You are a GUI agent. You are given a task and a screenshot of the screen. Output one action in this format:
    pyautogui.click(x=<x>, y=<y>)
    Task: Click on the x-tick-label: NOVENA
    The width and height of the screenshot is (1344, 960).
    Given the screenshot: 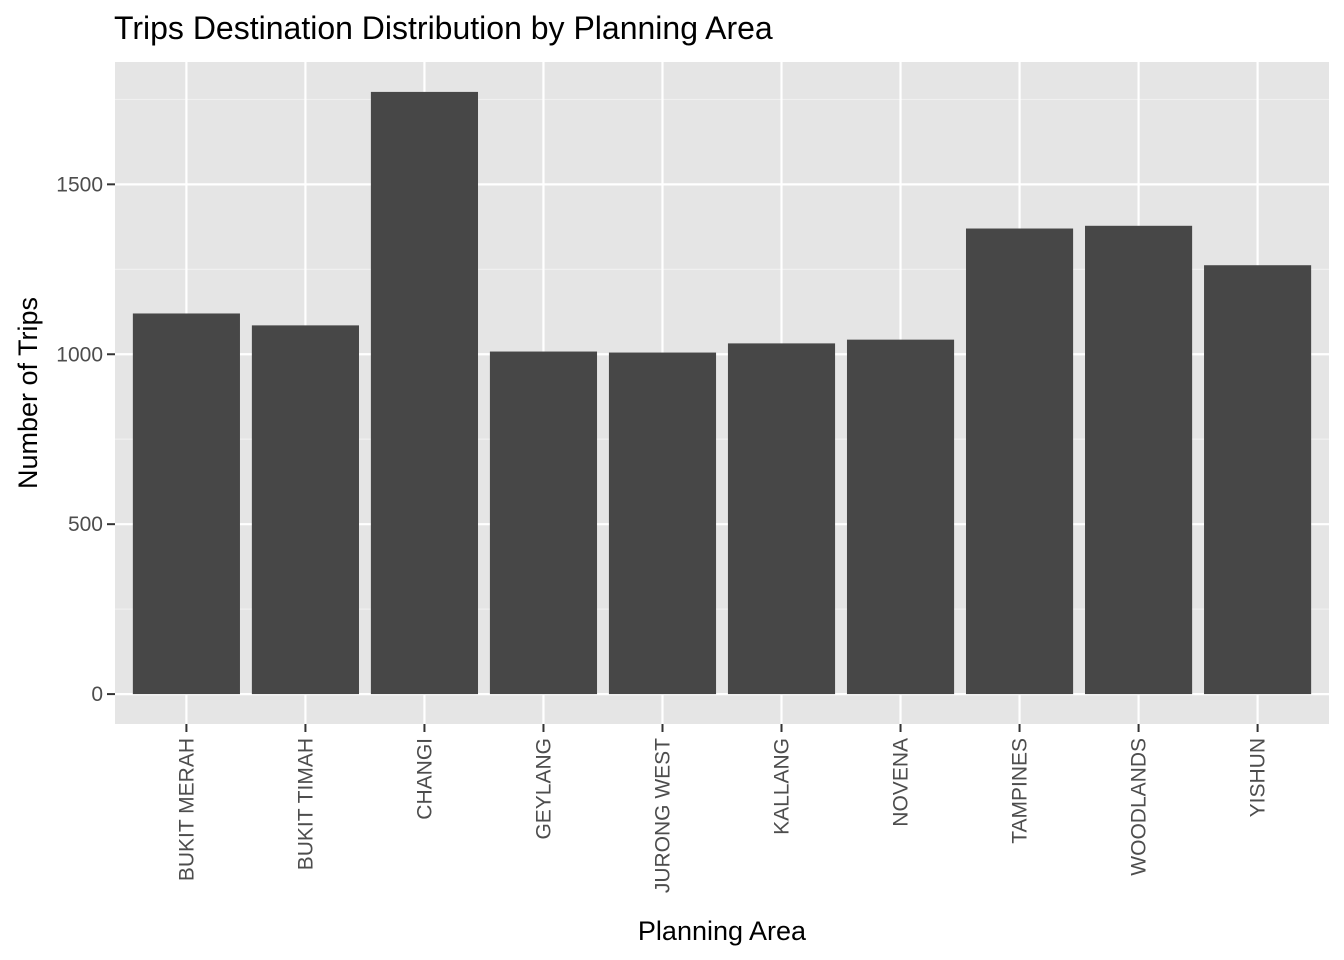 What is the action you would take?
    pyautogui.click(x=901, y=782)
    